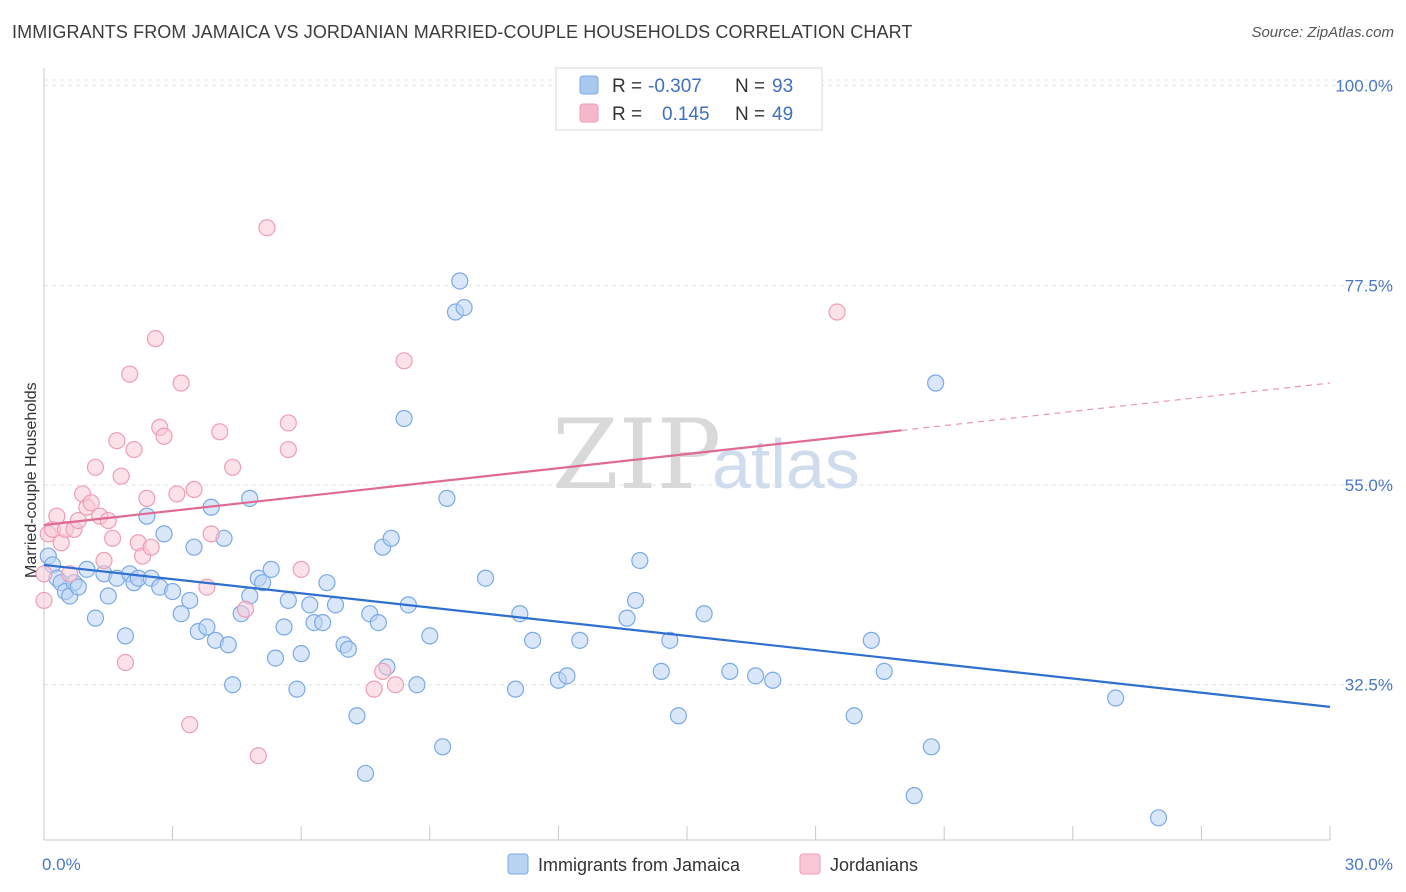 This screenshot has width=1406, height=892. I want to click on legend-label-jamaica: Immigrants from Jamaica, so click(639, 865).